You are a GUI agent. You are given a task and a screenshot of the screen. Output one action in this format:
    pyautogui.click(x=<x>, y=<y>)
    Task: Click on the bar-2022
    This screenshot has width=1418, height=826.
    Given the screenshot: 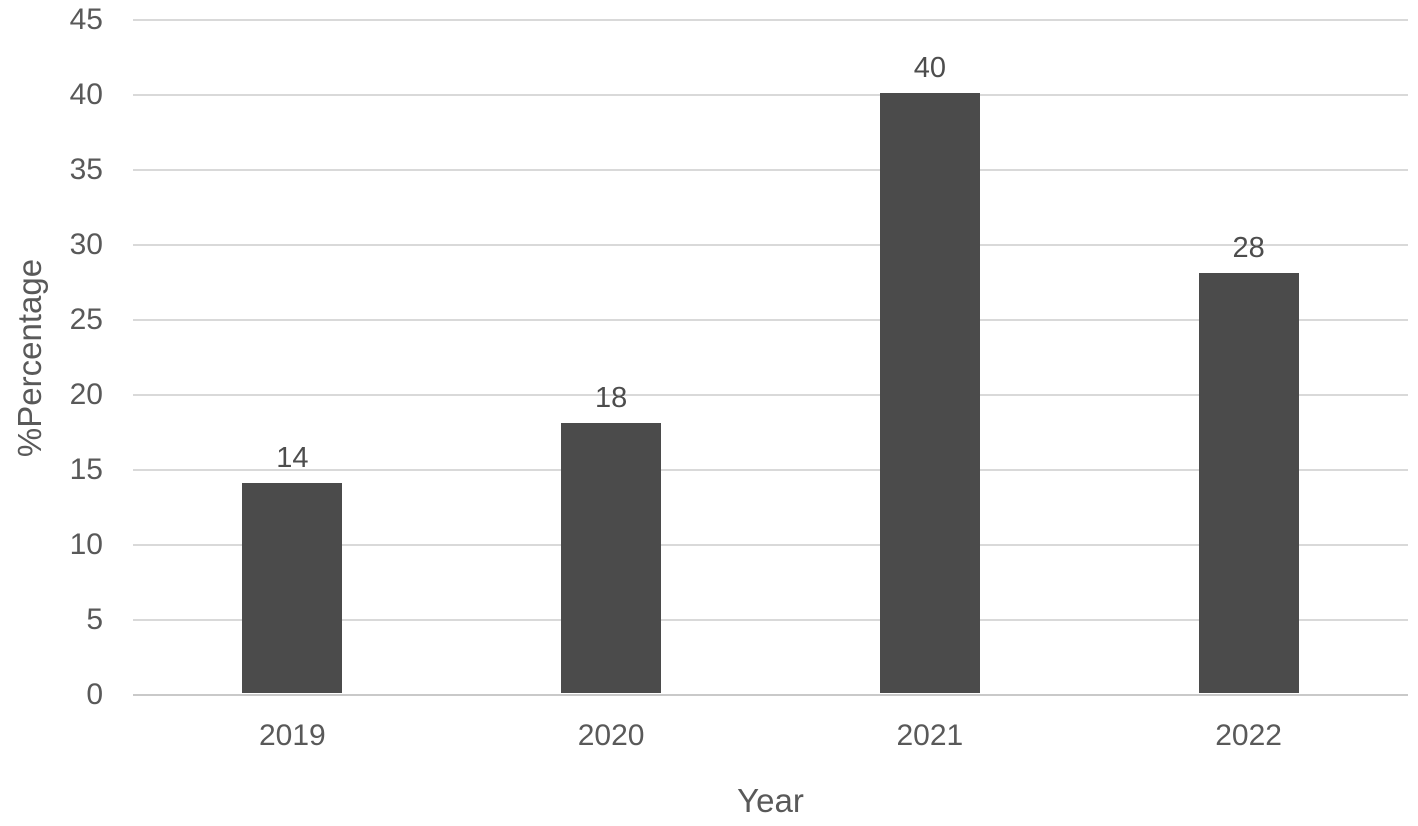 What is the action you would take?
    pyautogui.click(x=1248, y=483)
    